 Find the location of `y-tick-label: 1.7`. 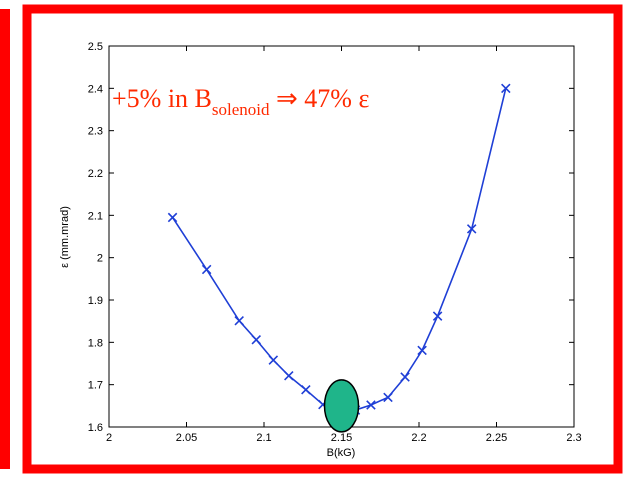

y-tick-label: 1.7 is located at coordinates (95, 386).